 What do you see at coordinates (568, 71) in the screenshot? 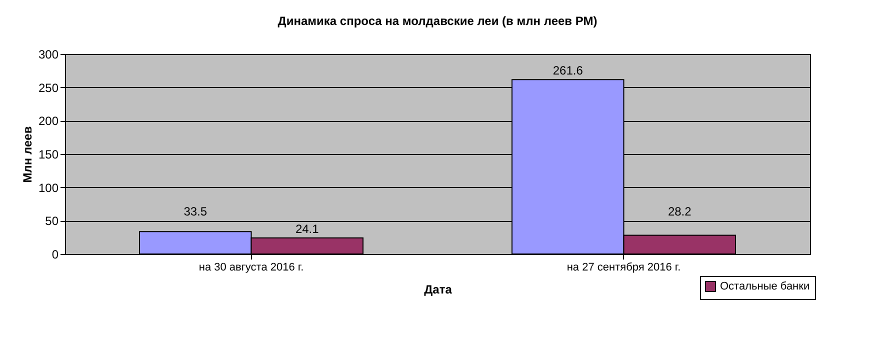
I see `data-label: 261.6` at bounding box center [568, 71].